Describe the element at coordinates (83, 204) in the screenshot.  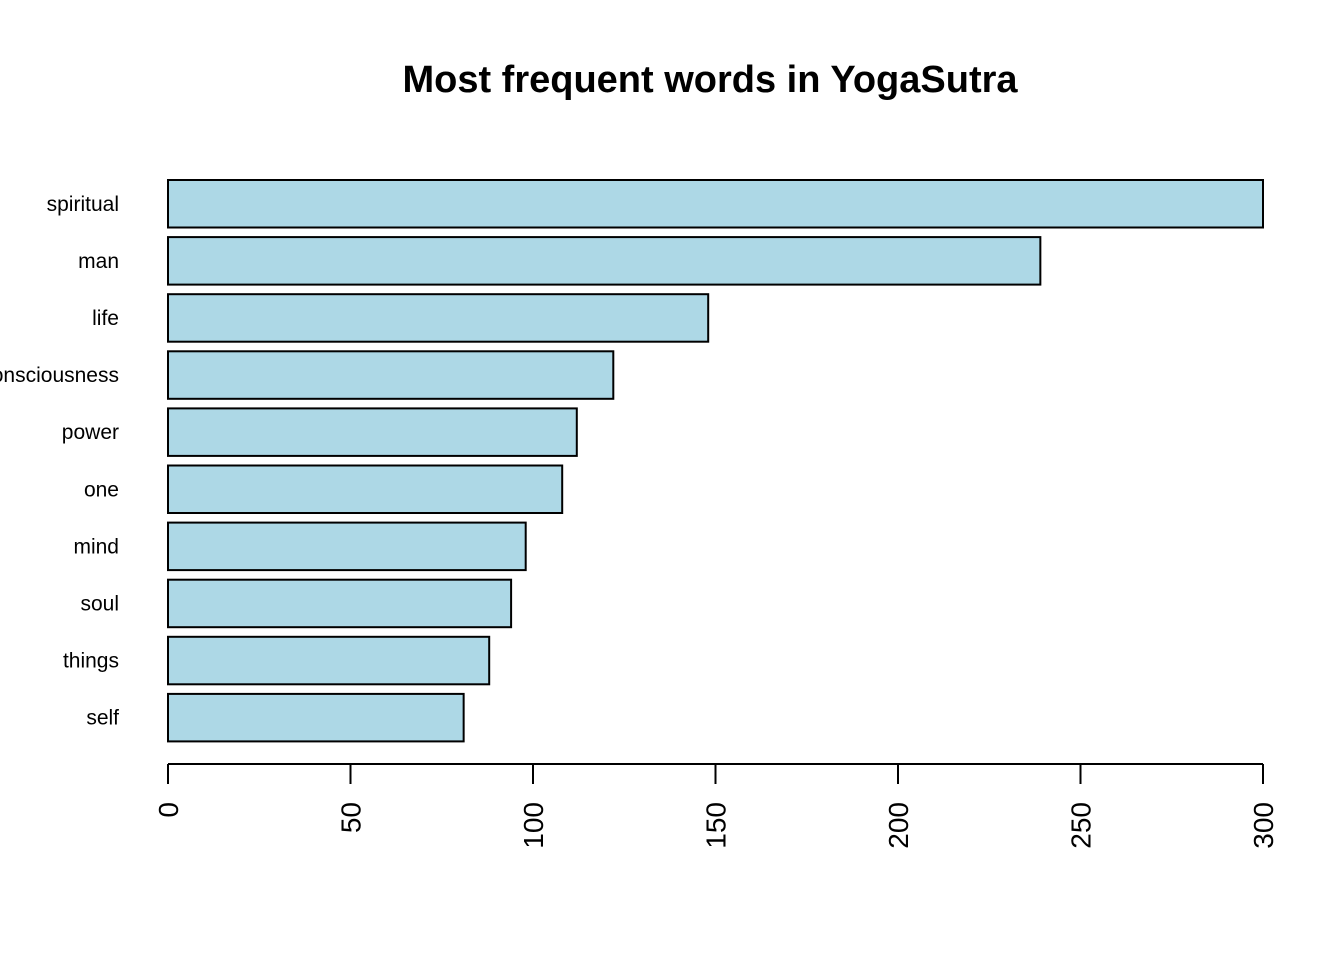
I see `category-label: spiritual` at that location.